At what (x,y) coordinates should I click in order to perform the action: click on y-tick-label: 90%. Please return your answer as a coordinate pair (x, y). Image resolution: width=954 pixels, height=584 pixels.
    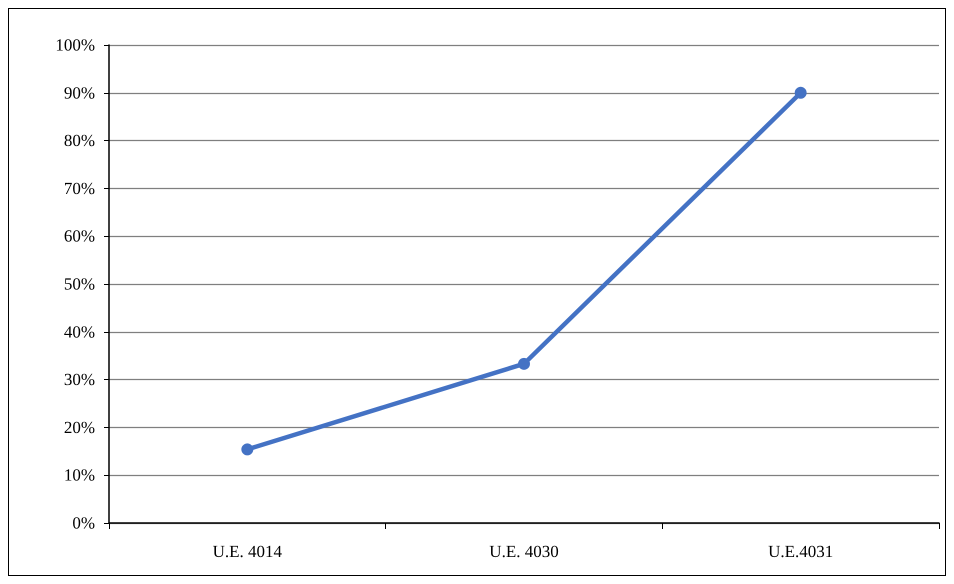
    Looking at the image, I should click on (79, 92).